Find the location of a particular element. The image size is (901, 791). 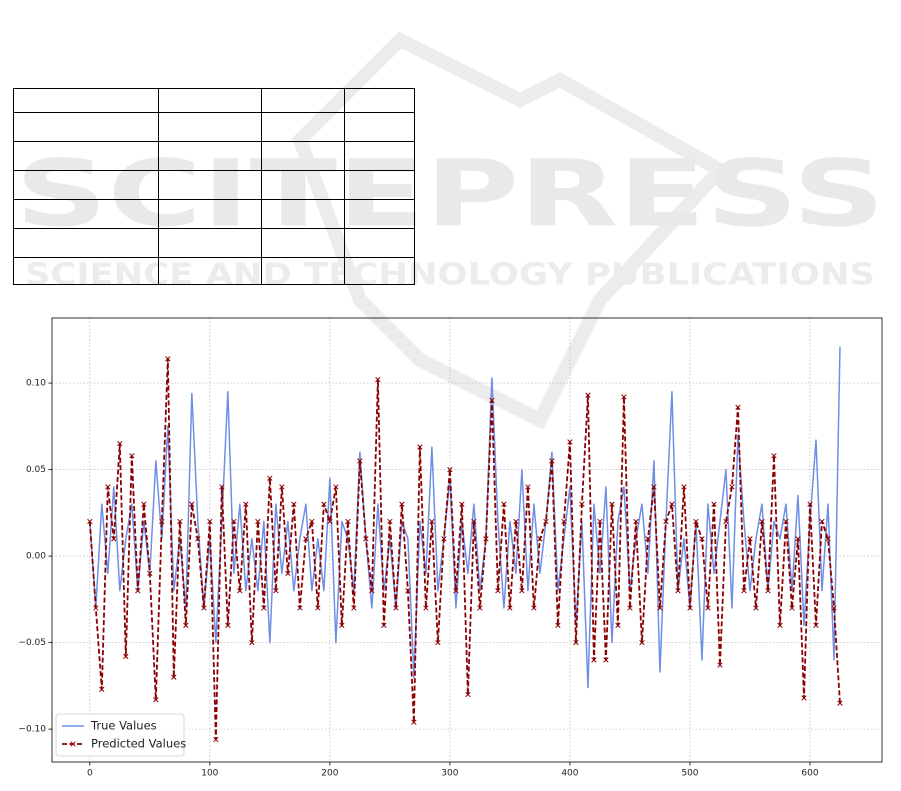

table-border is located at coordinates (214, 186).